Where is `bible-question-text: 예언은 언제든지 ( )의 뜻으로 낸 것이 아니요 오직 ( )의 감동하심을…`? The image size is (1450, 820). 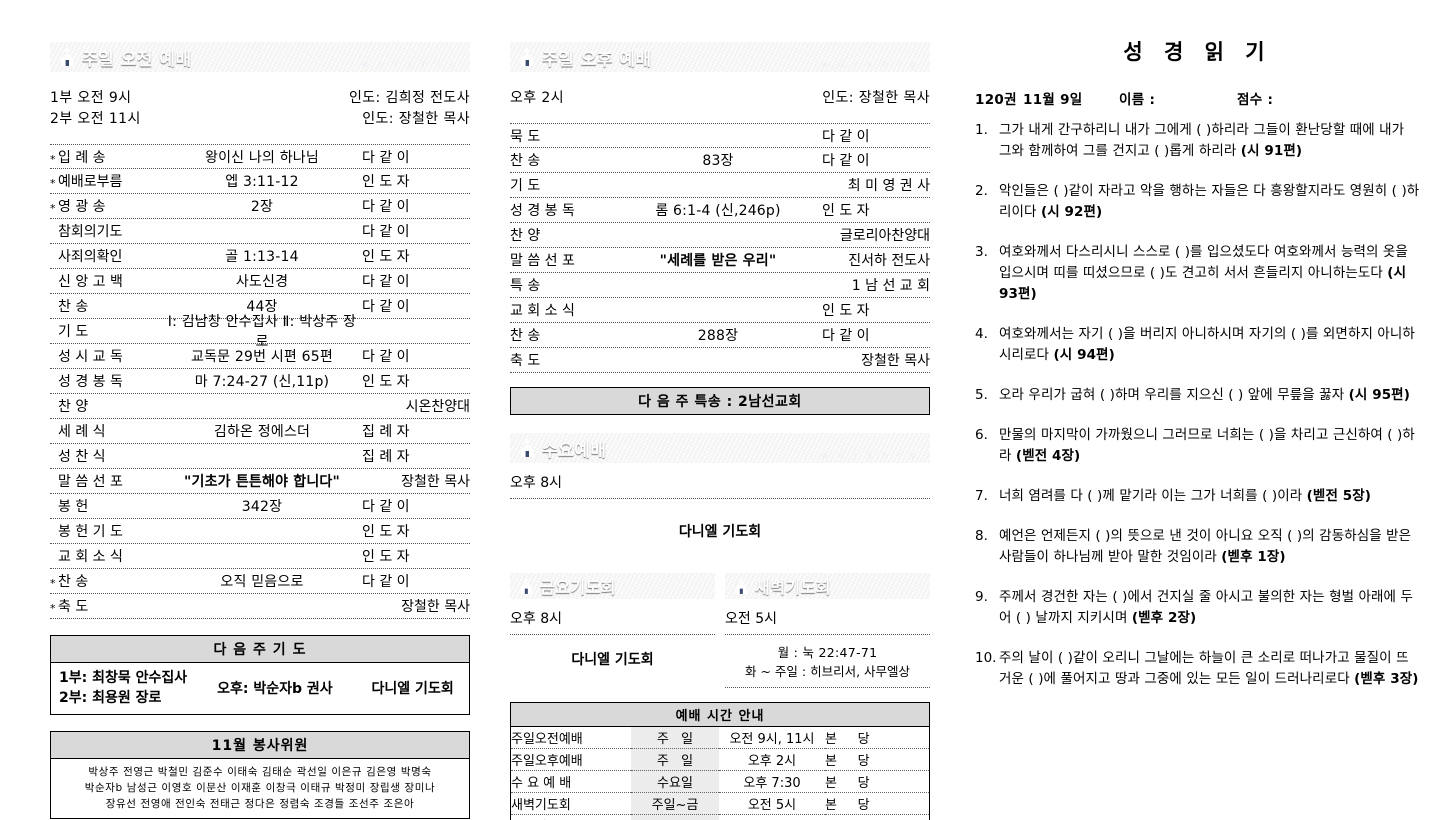
bible-question-text: 예언은 언제든지 ( )의 뜻으로 낸 것이 아니요 오직 ( )의 감동하심을… is located at coordinates (1205, 546).